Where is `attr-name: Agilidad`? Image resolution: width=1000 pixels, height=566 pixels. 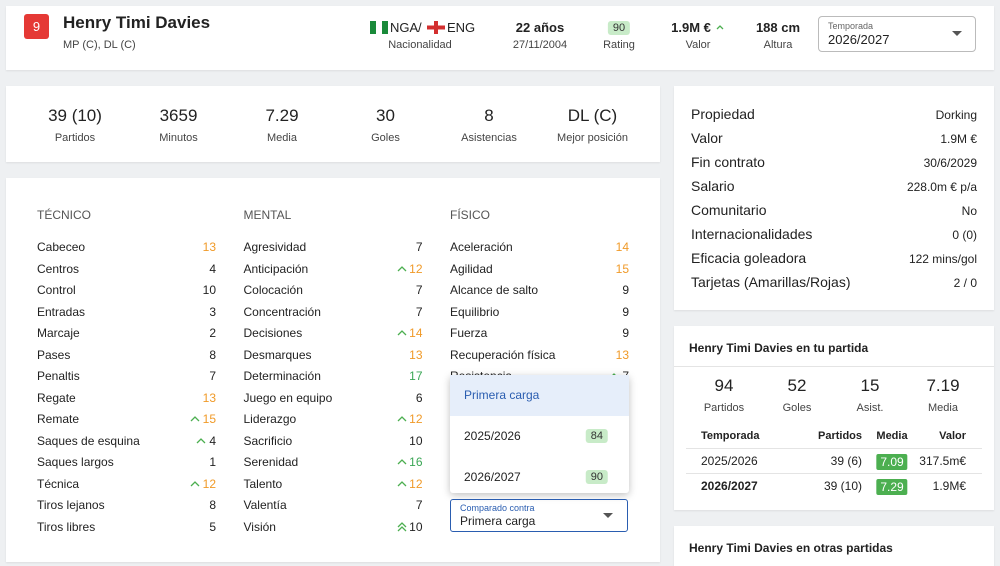
attr-name: Agilidad is located at coordinates (471, 268).